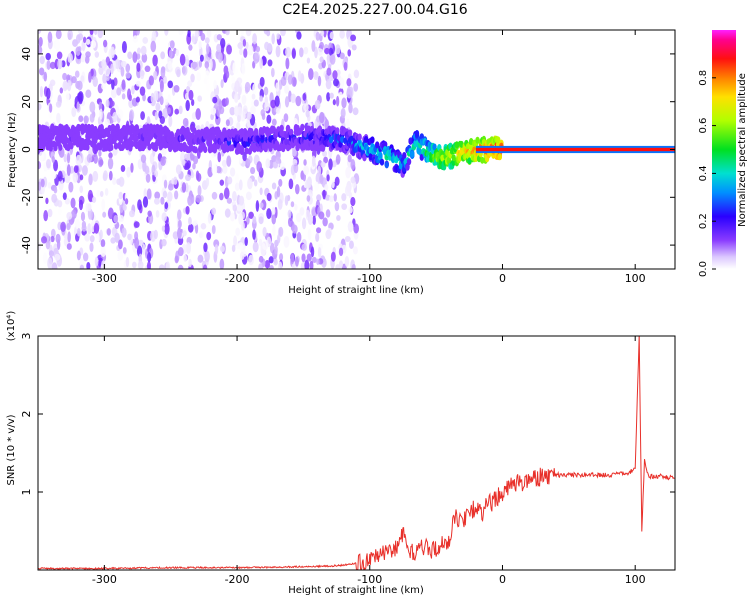 The width and height of the screenshot is (750, 600). What do you see at coordinates (635, 278) in the screenshot?
I see `x-tick-label: 100` at bounding box center [635, 278].